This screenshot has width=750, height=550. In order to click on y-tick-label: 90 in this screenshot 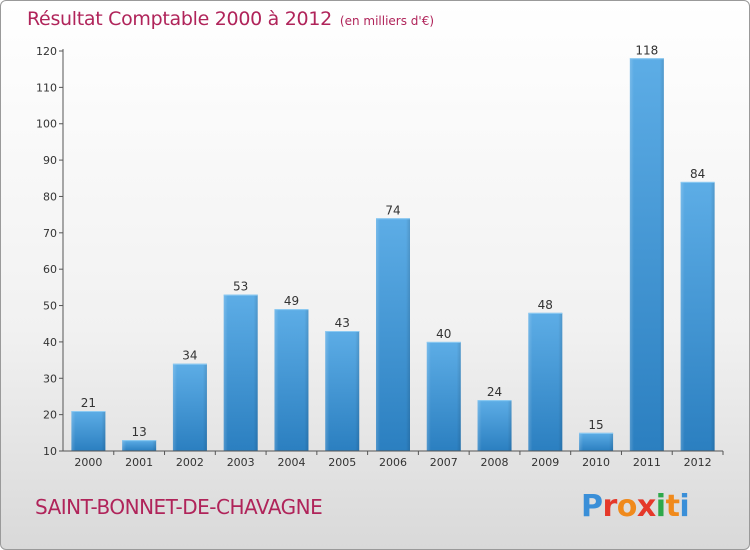, I will do `click(50, 160)`.